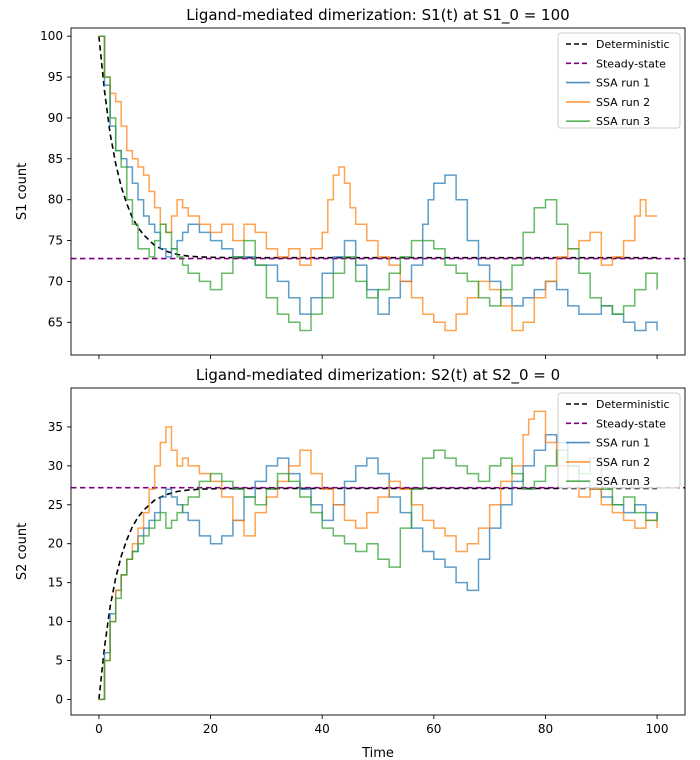 Image resolution: width=700 pixels, height=760 pixels. I want to click on y-tick-label: 95, so click(55, 77).